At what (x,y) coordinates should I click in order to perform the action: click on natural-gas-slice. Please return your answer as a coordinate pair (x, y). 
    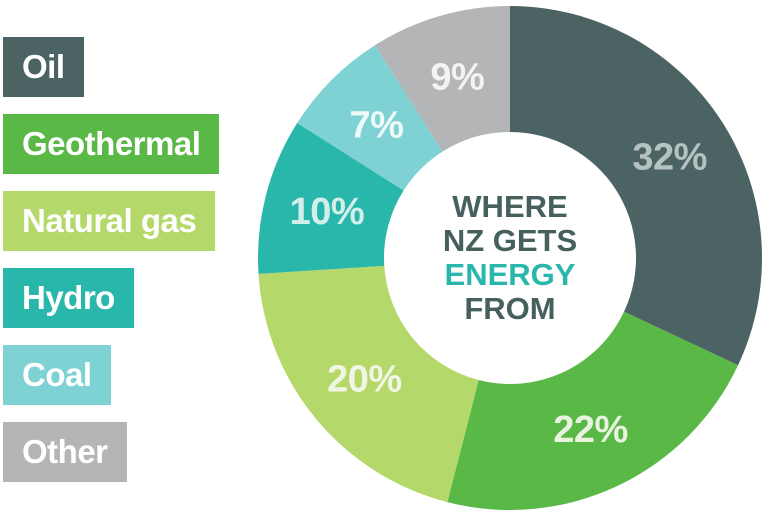
    Looking at the image, I should click on (368, 384).